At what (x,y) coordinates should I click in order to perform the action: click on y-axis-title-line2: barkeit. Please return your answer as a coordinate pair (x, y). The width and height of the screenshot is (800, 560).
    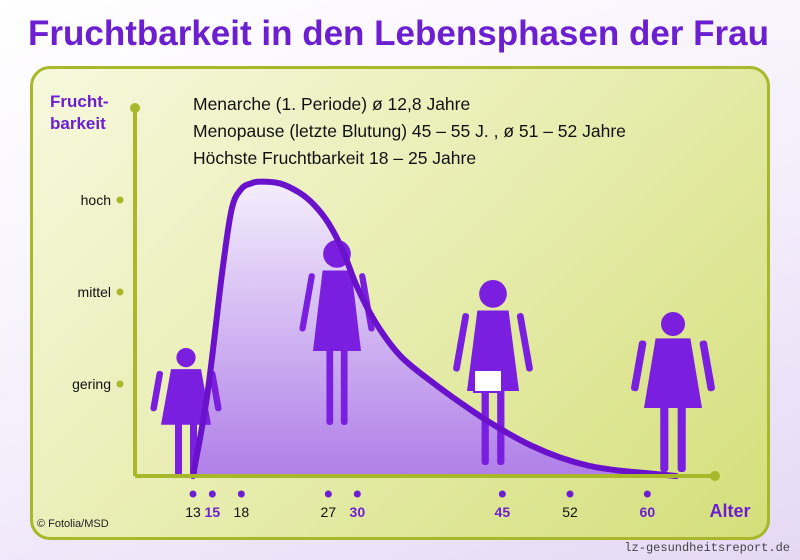
    Looking at the image, I should click on (78, 123).